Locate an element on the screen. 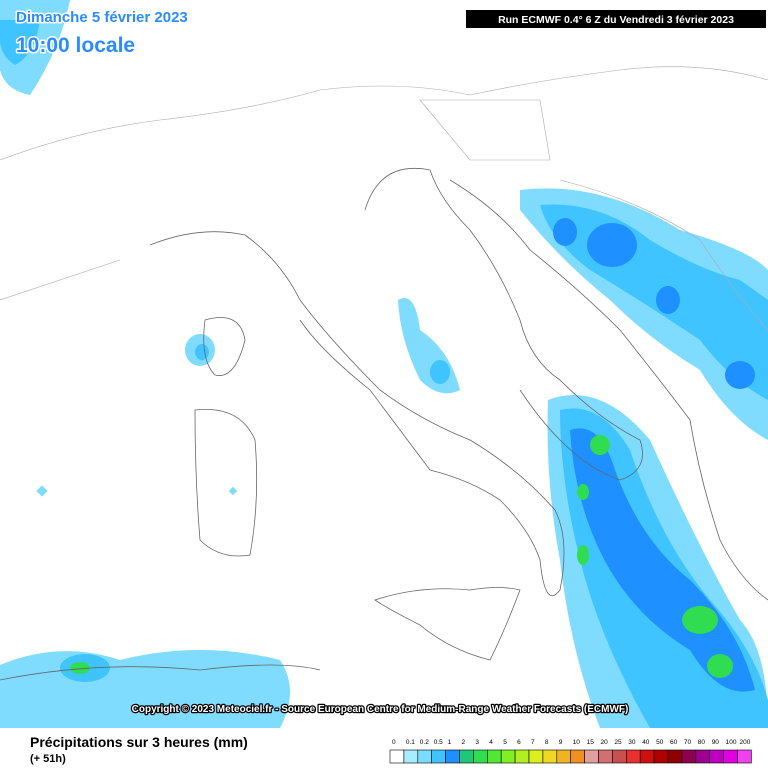  lead-time: (+ 51h) is located at coordinates (48, 759).